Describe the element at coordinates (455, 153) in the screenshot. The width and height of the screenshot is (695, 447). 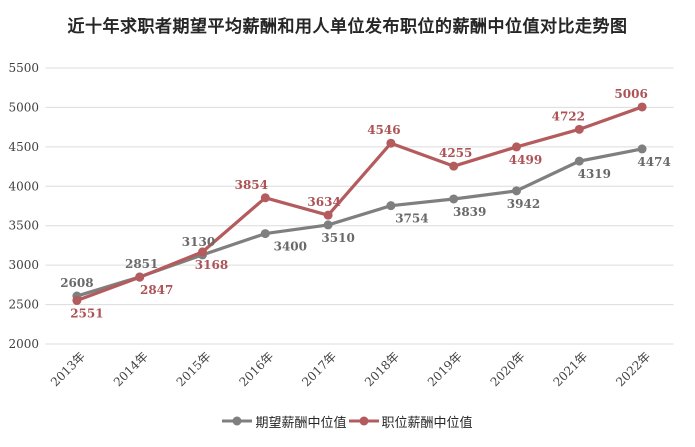
I see `data-label: 4255` at that location.